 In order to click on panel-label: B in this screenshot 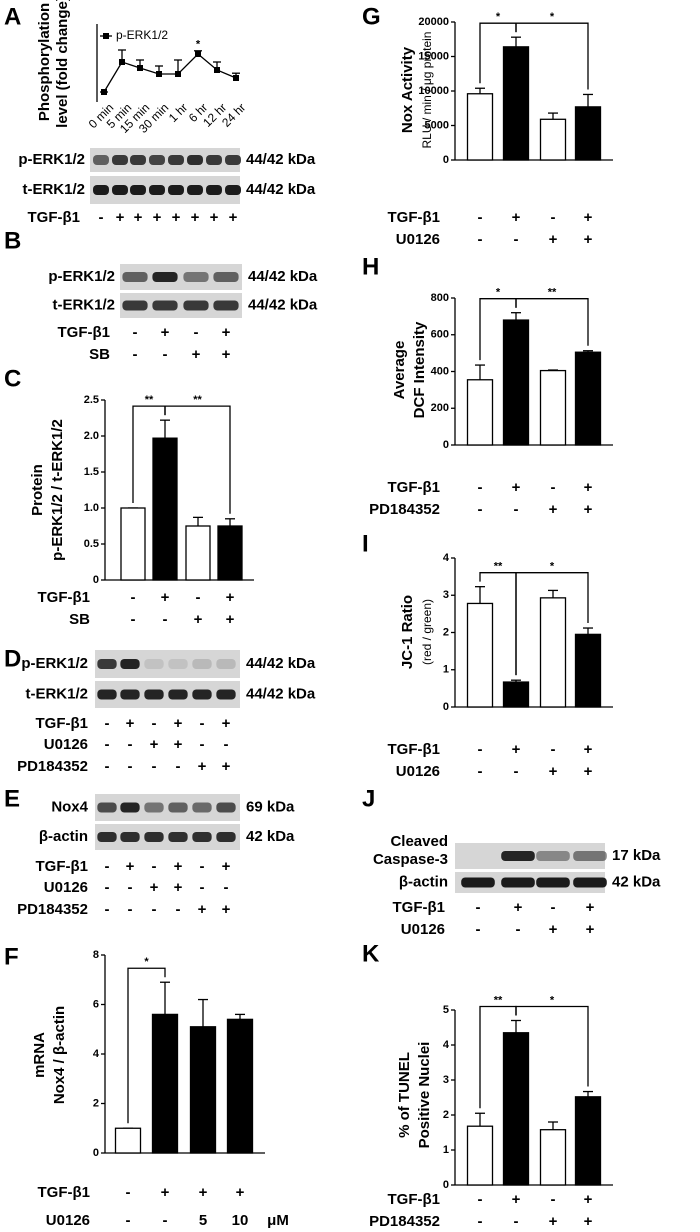, I will do `click(12, 240)`.